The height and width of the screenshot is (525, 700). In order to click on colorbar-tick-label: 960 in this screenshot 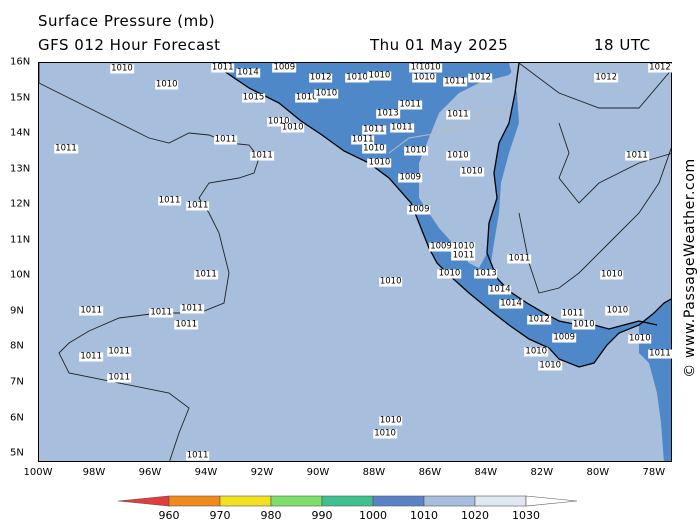, I will do `click(169, 515)`.